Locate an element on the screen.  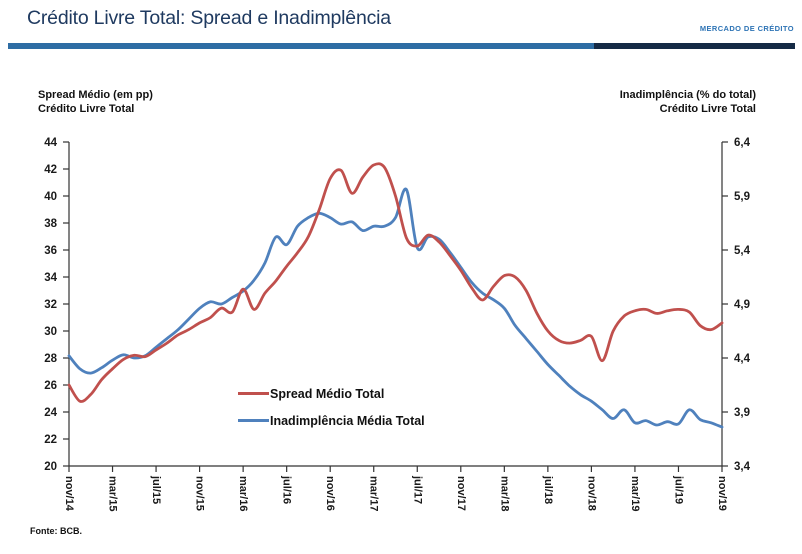
left-axis-tick-label: 44 is located at coordinates (50, 143).